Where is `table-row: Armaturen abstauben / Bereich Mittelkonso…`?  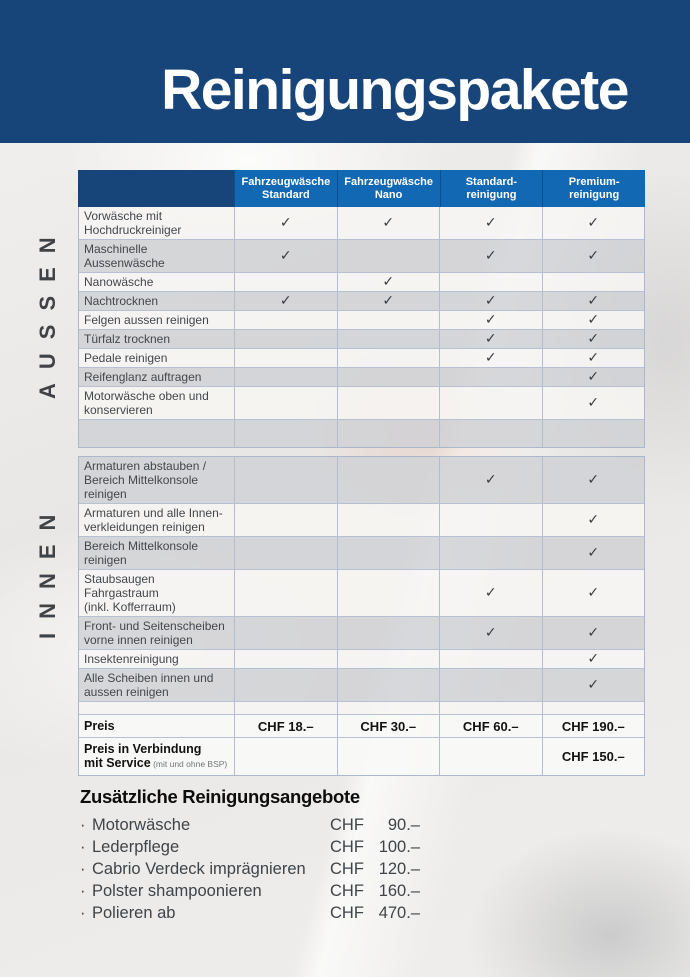
table-row: Armaturen abstauben / Bereich Mittelkonso… is located at coordinates (361, 480).